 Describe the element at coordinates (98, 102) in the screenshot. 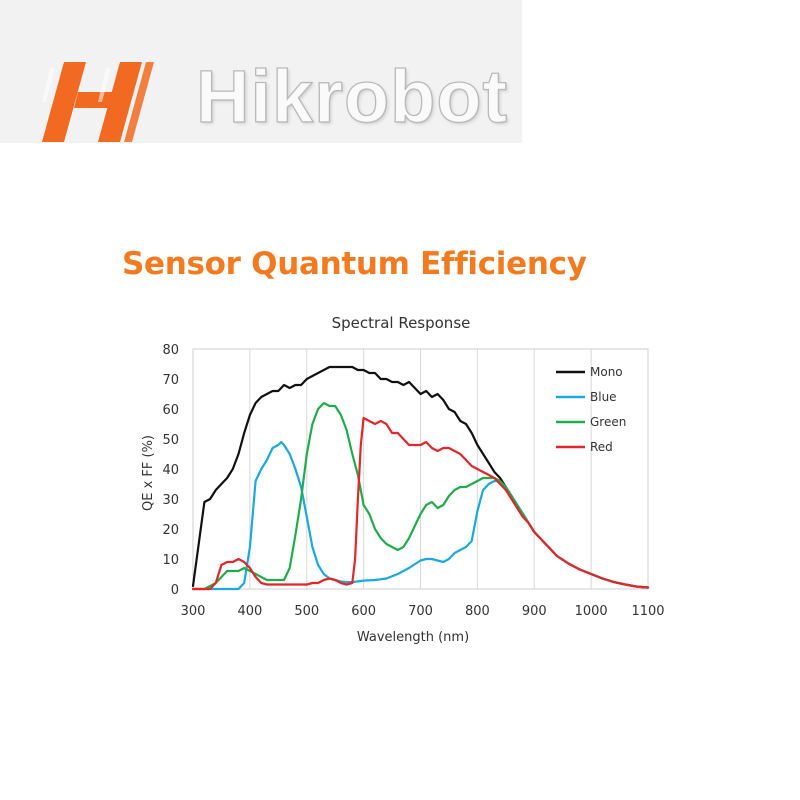

I see `hikrobot-logo-icon` at that location.